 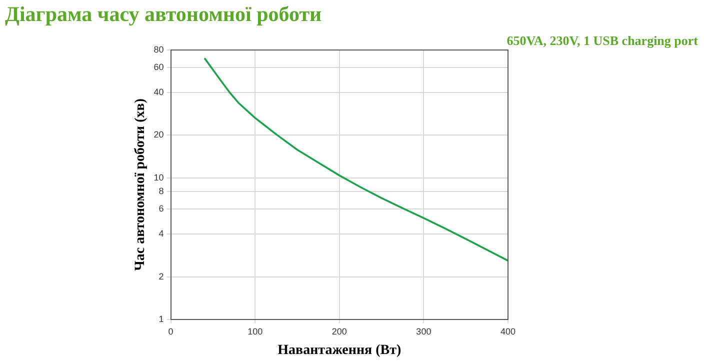 I want to click on y-tick-label: 2, so click(x=161, y=276).